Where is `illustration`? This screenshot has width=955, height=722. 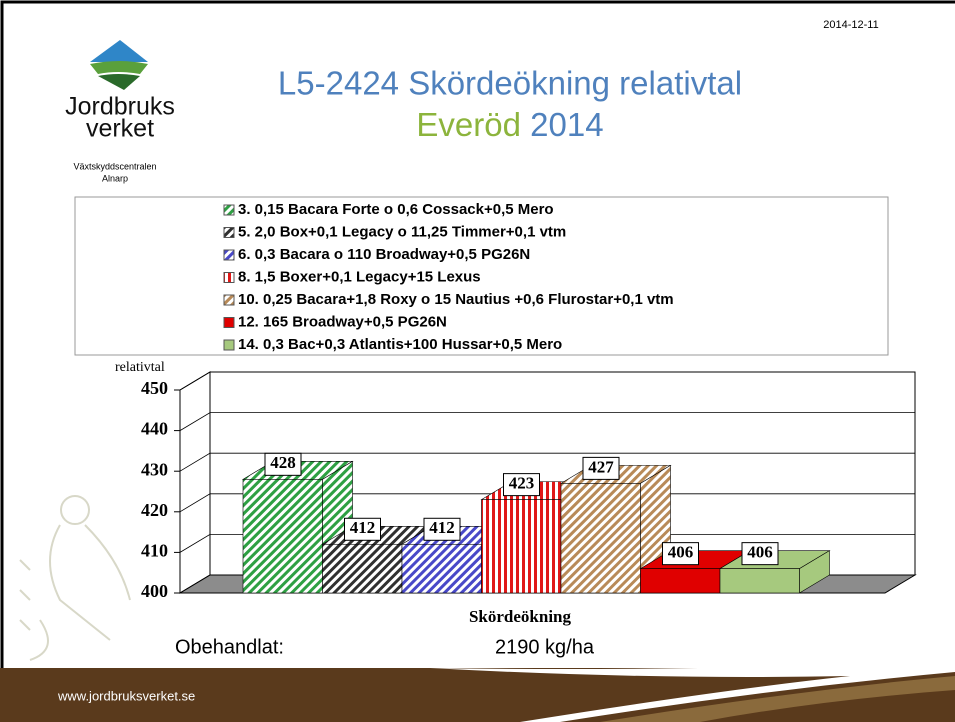
illustration is located at coordinates (75, 578).